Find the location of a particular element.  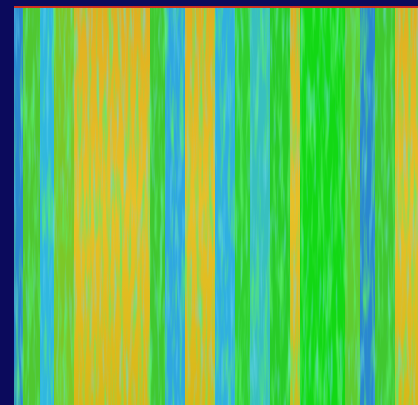

top-edge is located at coordinates (216, 7).